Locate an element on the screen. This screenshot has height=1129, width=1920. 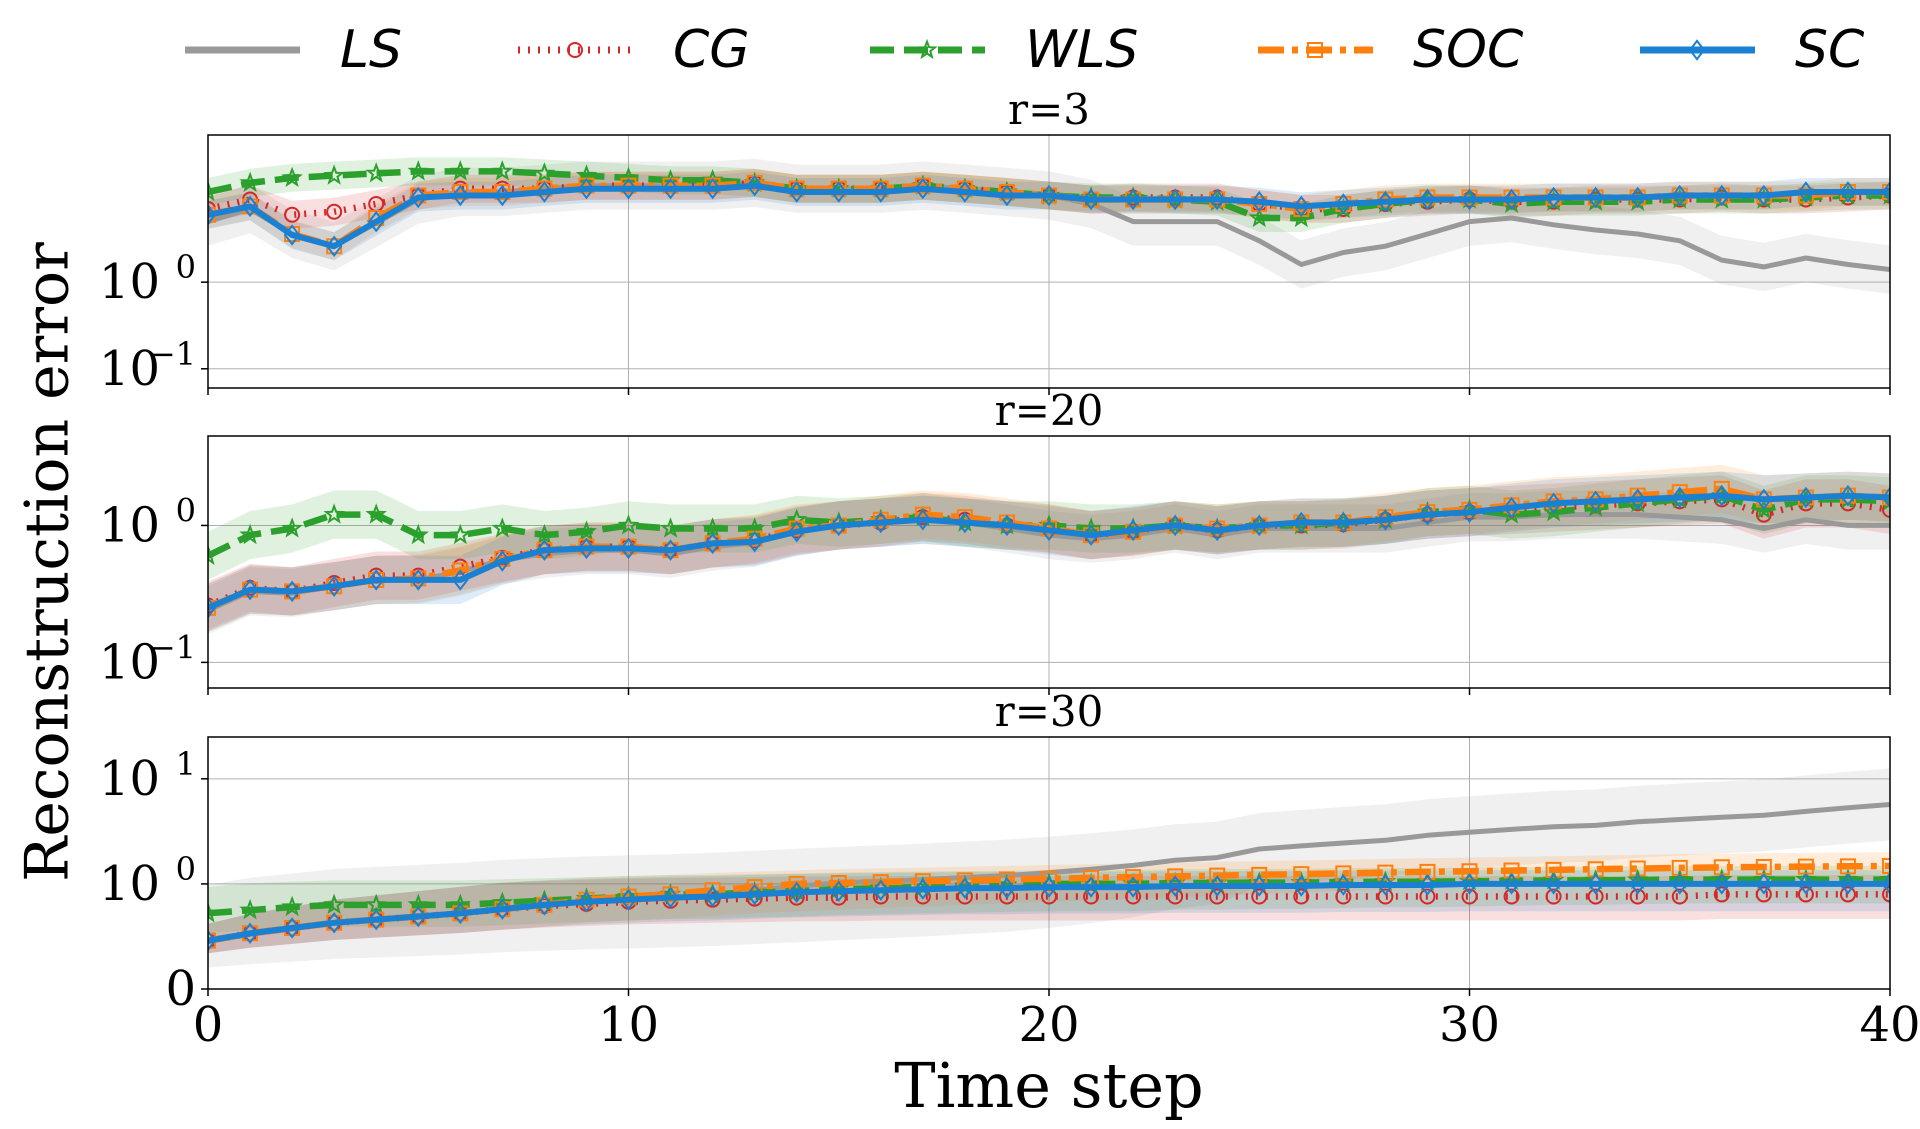
series-lines-r30 is located at coordinates (1049, 877).